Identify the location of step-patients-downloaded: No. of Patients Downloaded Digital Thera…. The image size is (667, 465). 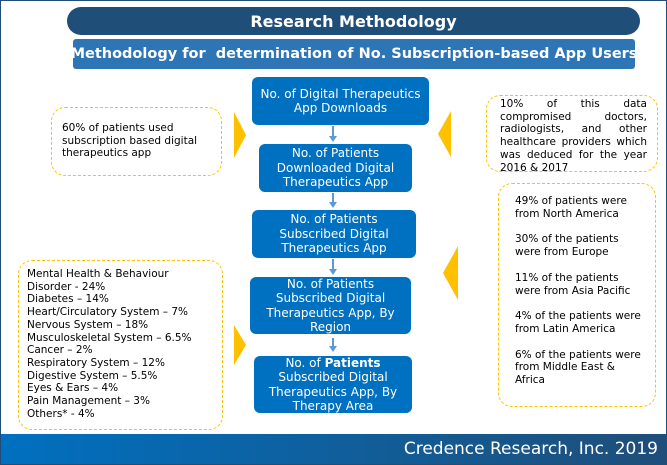
(335, 168).